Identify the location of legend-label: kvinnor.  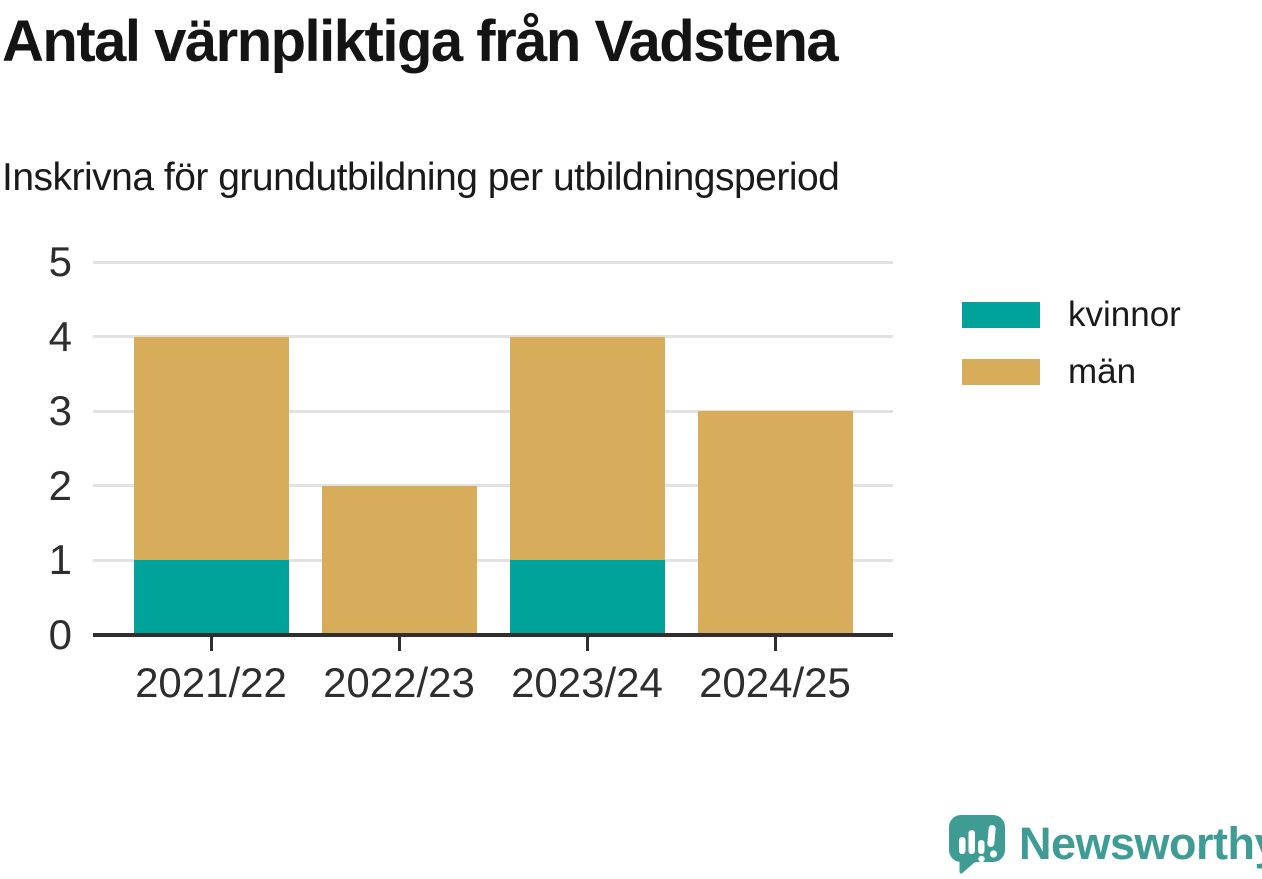
(1124, 314).